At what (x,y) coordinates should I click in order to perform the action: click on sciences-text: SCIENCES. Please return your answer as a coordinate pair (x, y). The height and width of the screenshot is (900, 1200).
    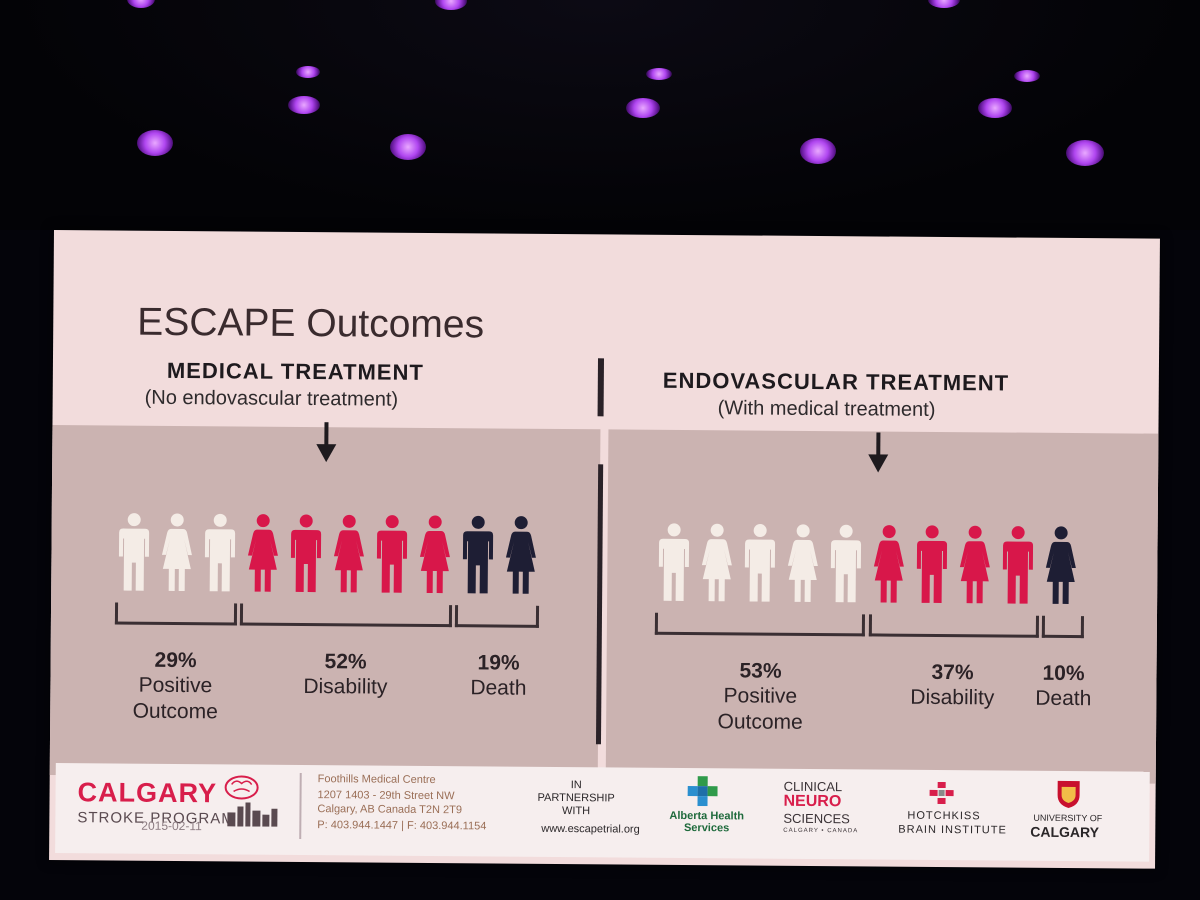
    Looking at the image, I should click on (816, 818).